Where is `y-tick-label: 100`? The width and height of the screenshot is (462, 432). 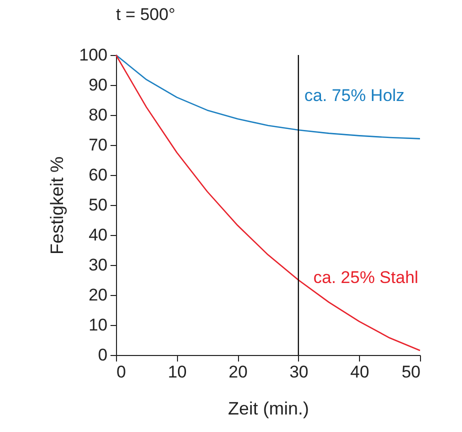
y-tick-label: 100 is located at coordinates (93, 55).